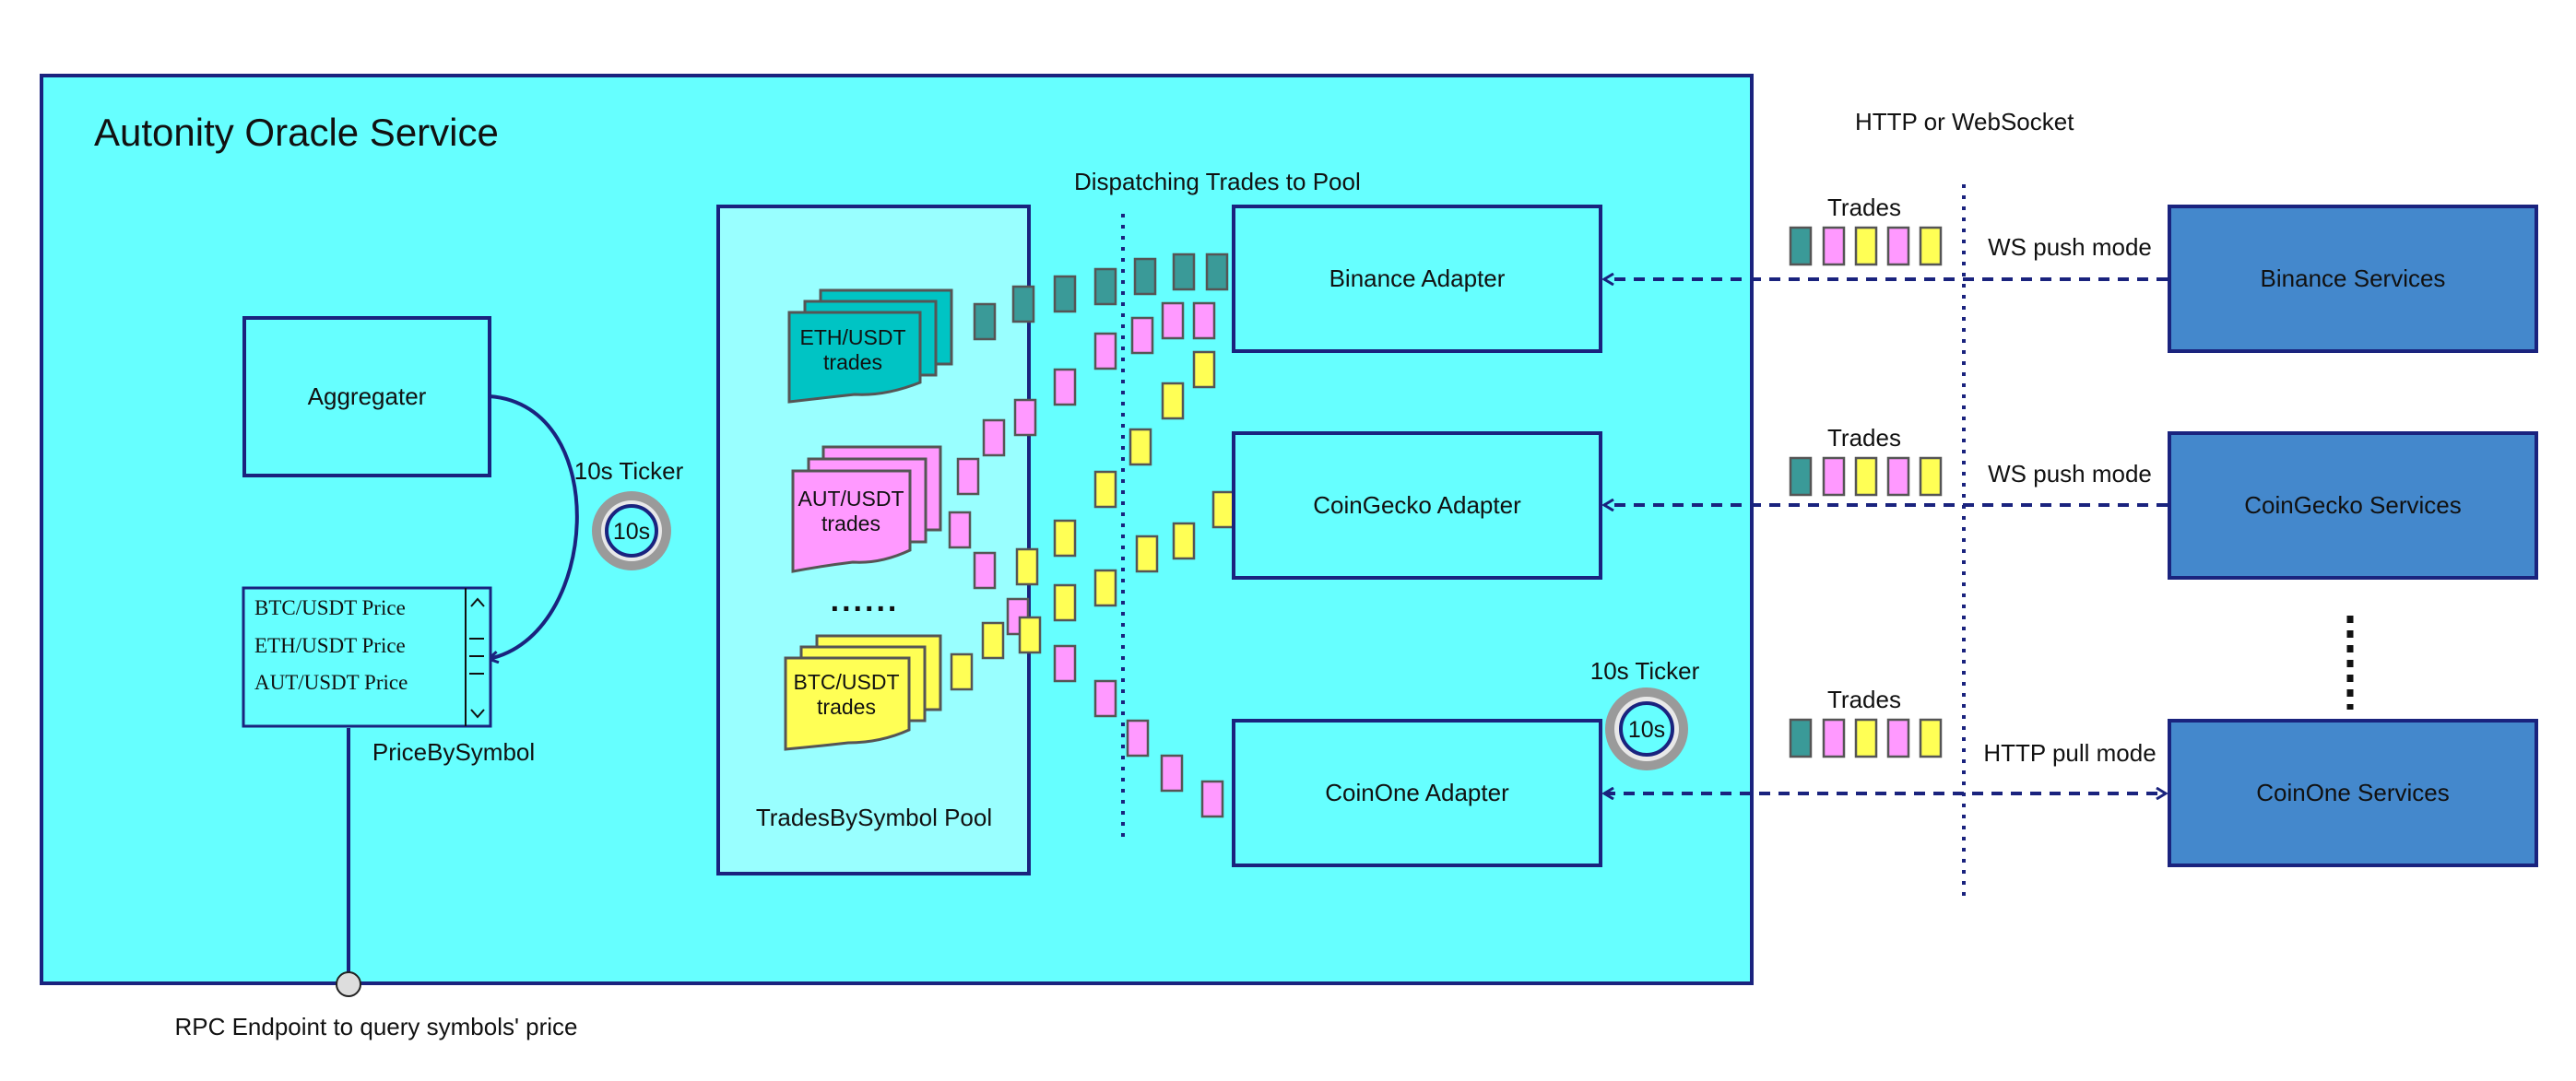 This screenshot has height=1081, width=2576. Describe the element at coordinates (1645, 671) in the screenshot. I see `ticker-2-title: 10s Ticker` at that location.